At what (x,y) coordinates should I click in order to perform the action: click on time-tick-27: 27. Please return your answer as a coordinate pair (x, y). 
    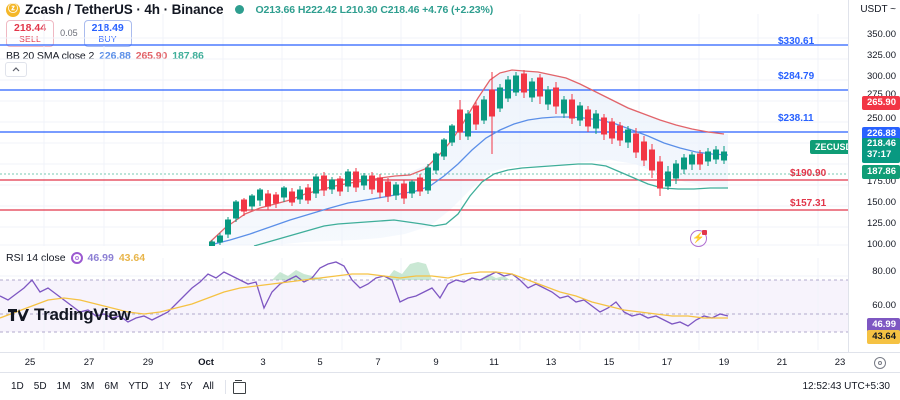
    Looking at the image, I should click on (89, 362).